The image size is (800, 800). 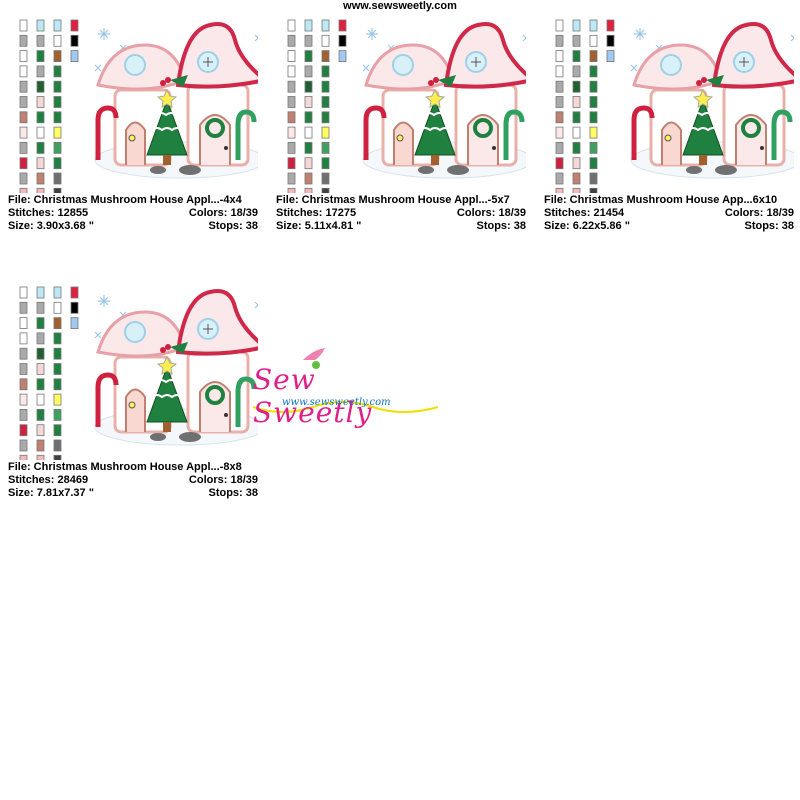 I want to click on logo-art, so click(x=345, y=380).